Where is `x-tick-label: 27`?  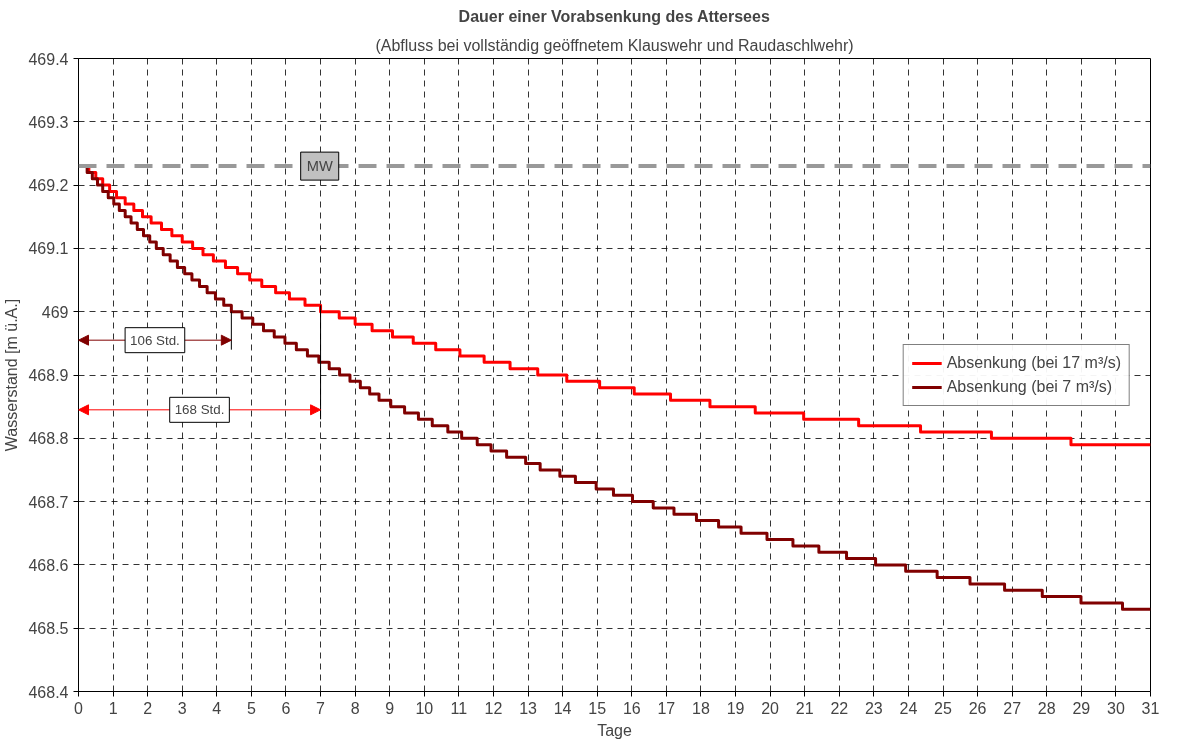 x-tick-label: 27 is located at coordinates (1012, 708).